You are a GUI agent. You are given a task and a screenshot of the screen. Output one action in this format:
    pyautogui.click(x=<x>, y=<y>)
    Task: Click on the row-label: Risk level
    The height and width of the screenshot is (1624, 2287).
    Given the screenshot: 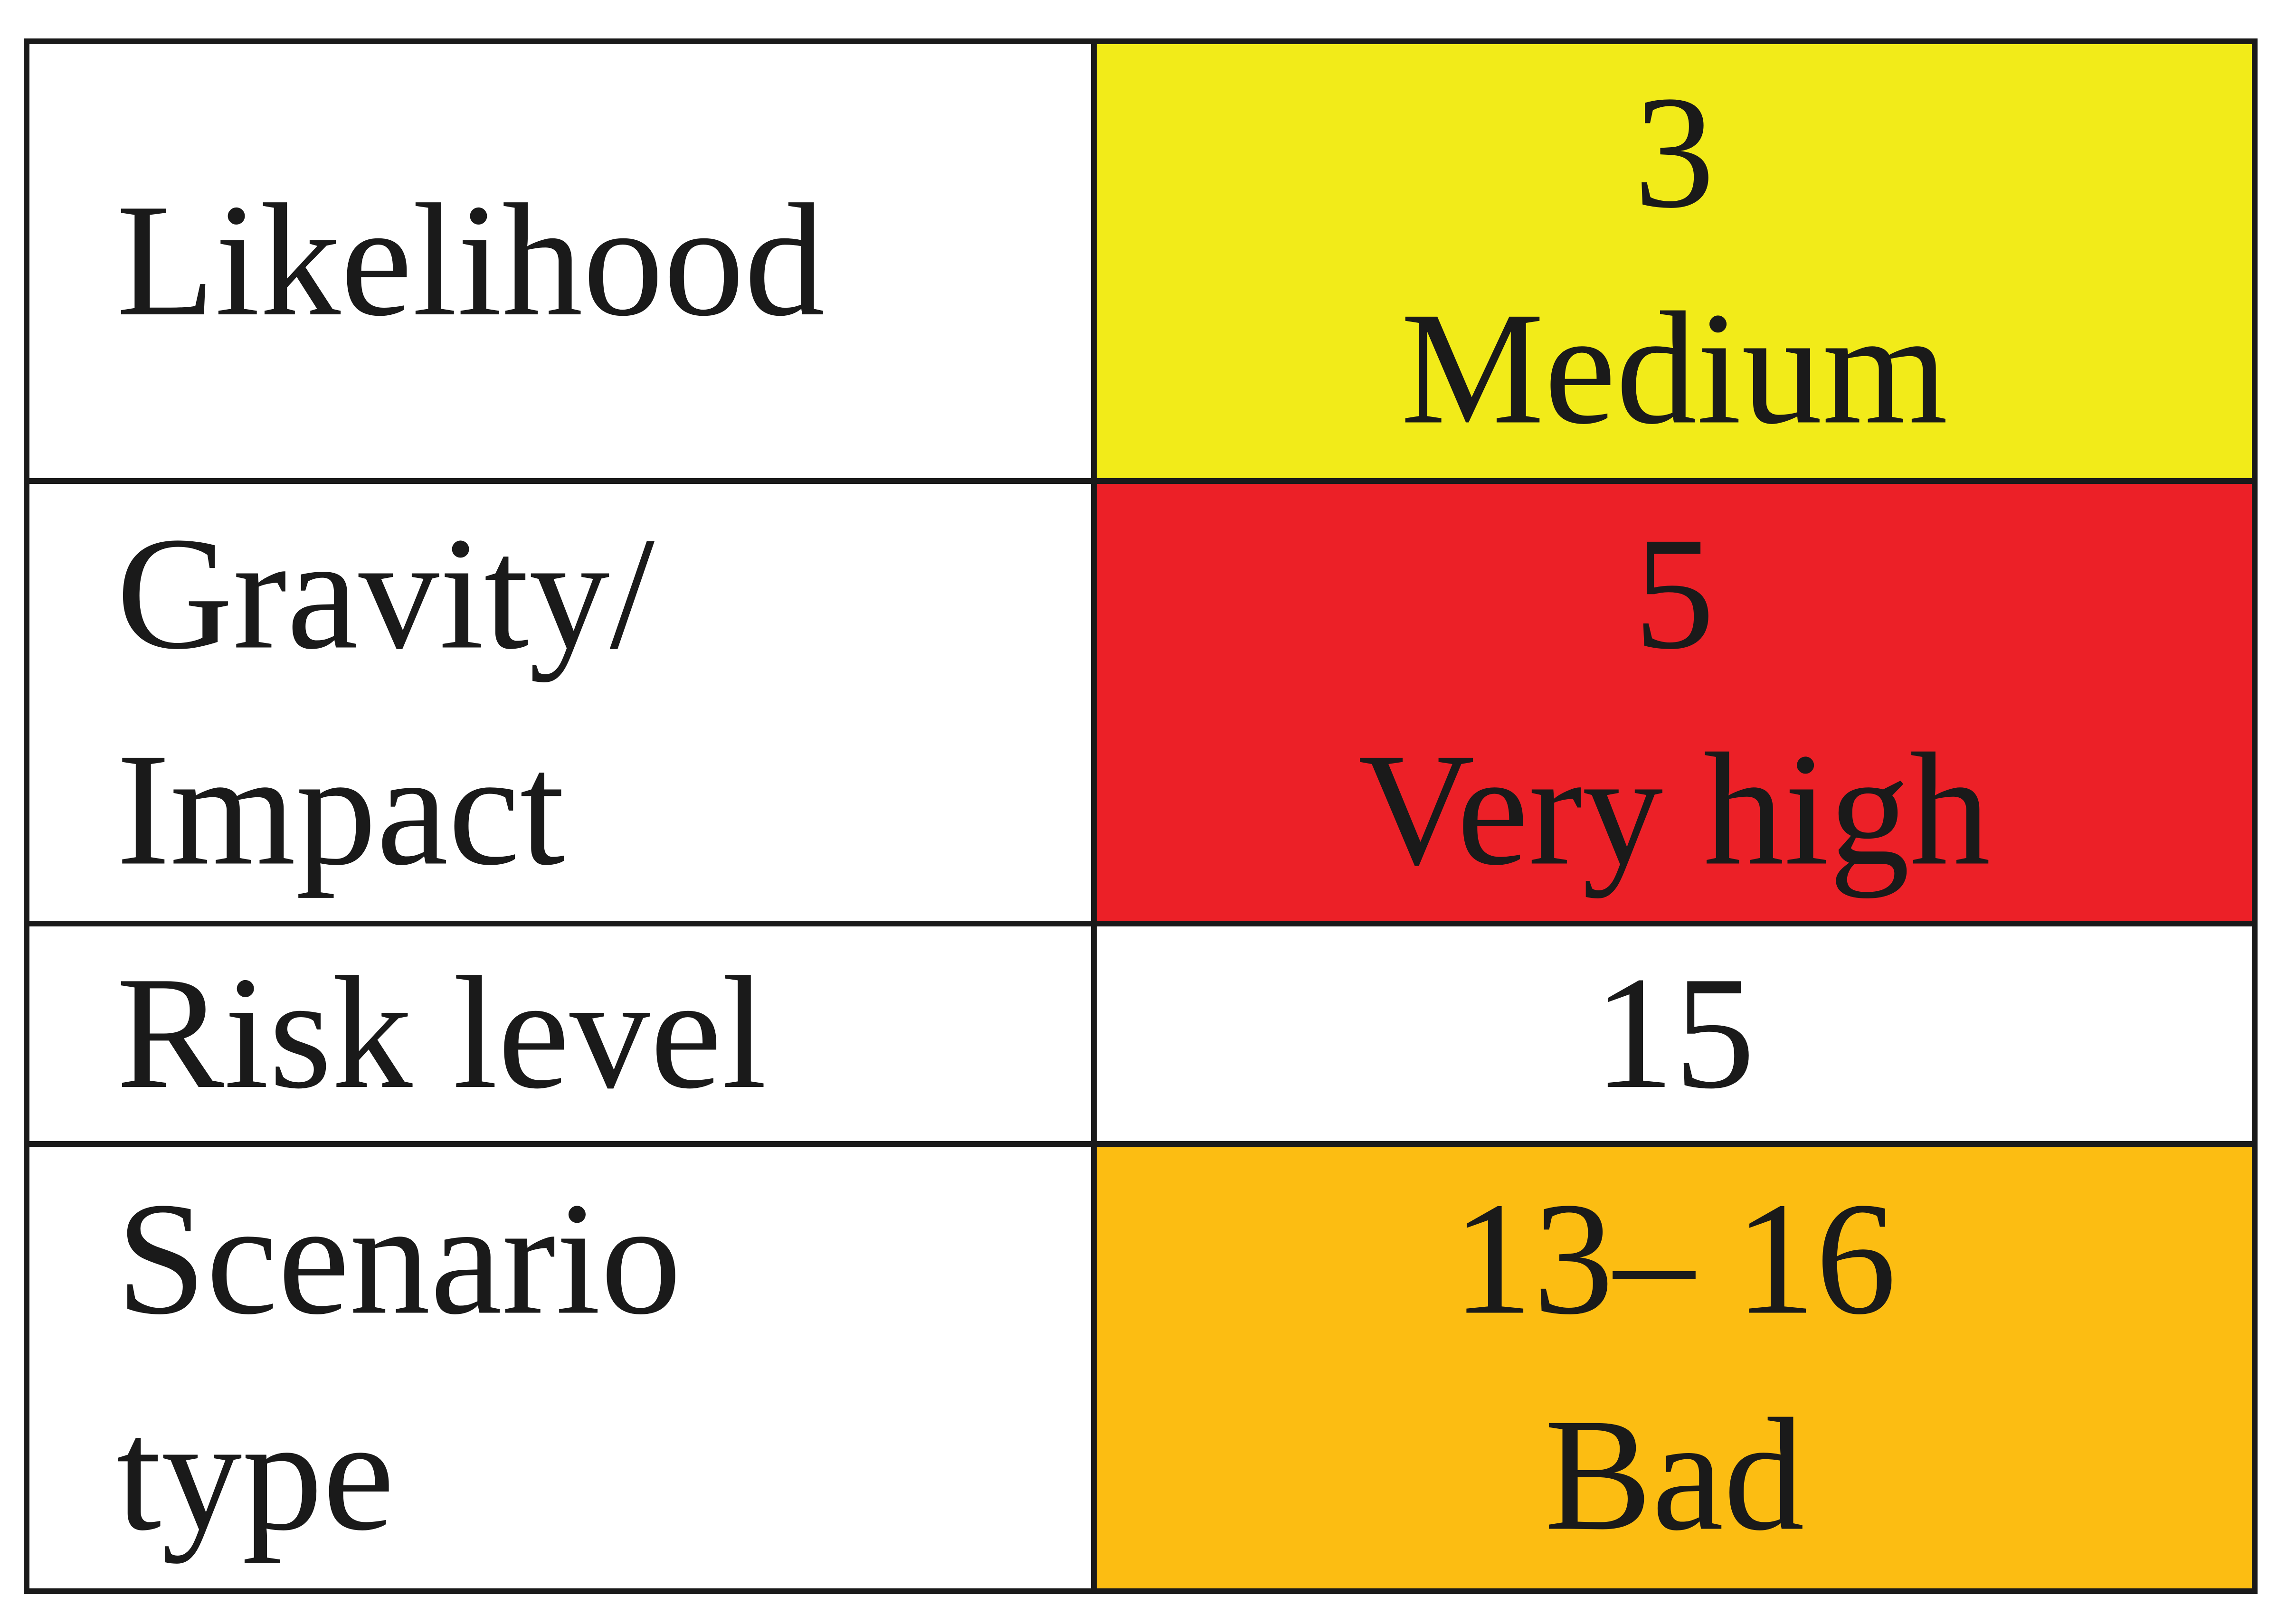 What is the action you would take?
    pyautogui.click(x=441, y=1032)
    